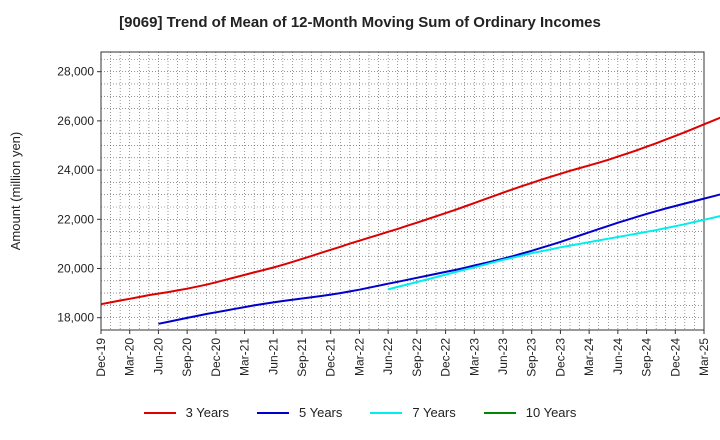 The width and height of the screenshot is (720, 440). Describe the element at coordinates (331, 357) in the screenshot. I see `x-tick-label: Dec-21` at that location.